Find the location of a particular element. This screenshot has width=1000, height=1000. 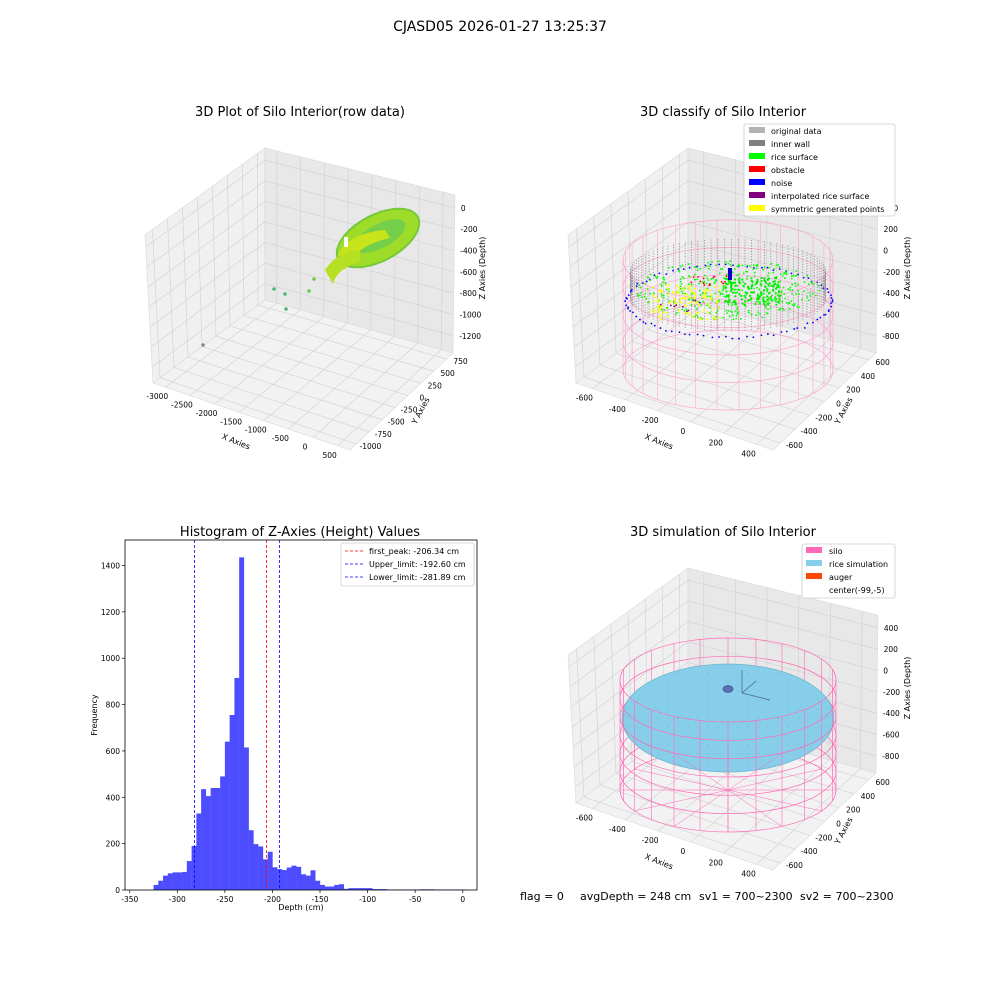

y-gridline is located at coordinates (742, 283).